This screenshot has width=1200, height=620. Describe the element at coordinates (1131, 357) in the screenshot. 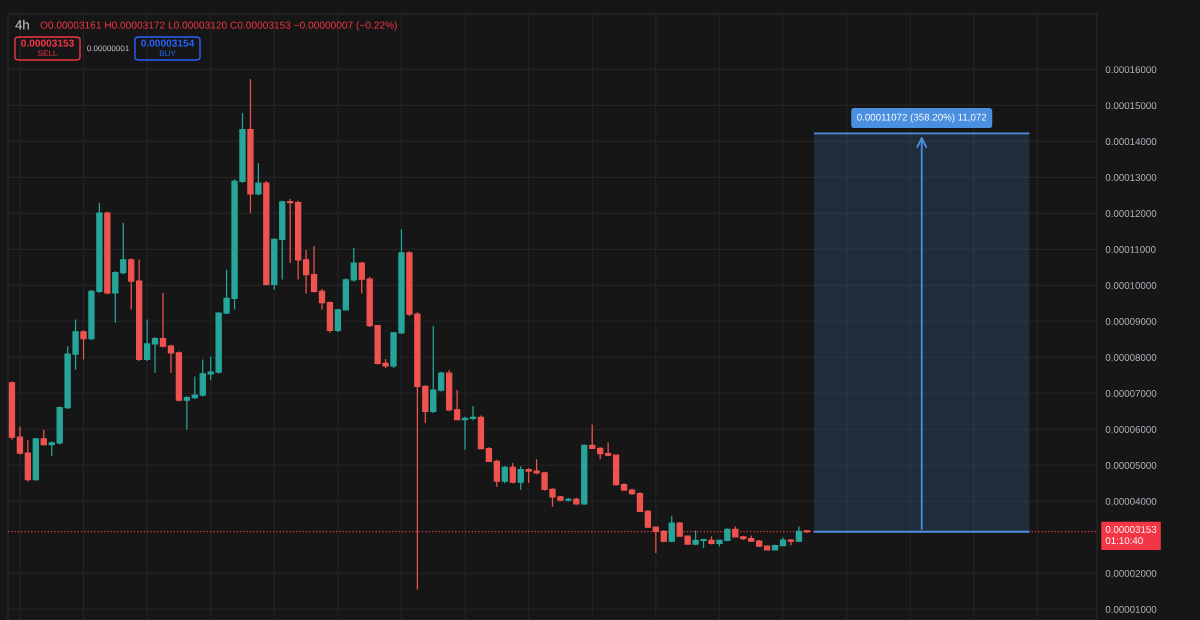

I see `y-tick-label: 0.00008000` at that location.